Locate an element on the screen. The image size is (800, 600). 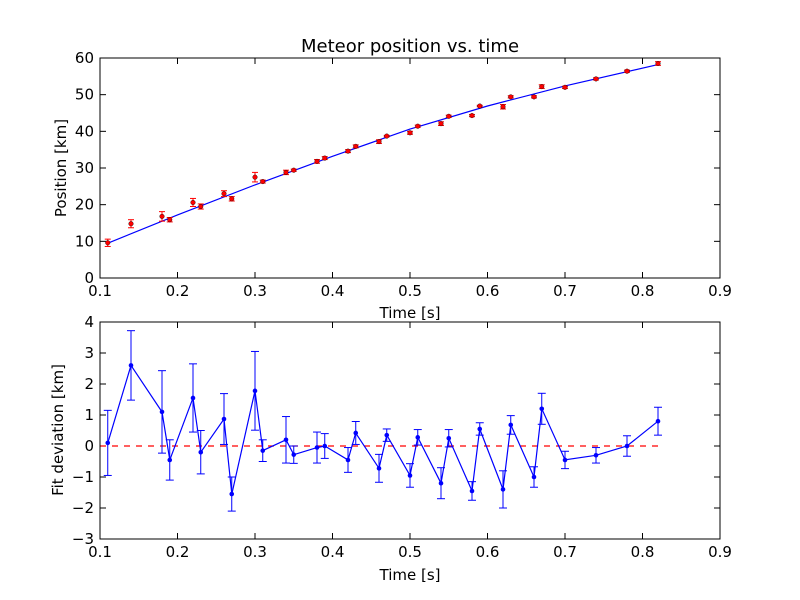
position-x-tick-label: 0.4 is located at coordinates (333, 291).